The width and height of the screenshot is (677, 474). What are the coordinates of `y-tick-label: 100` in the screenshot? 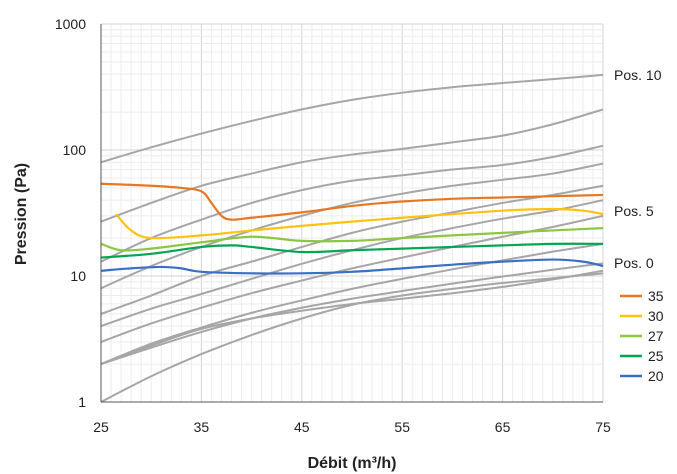 It's located at (75, 150).